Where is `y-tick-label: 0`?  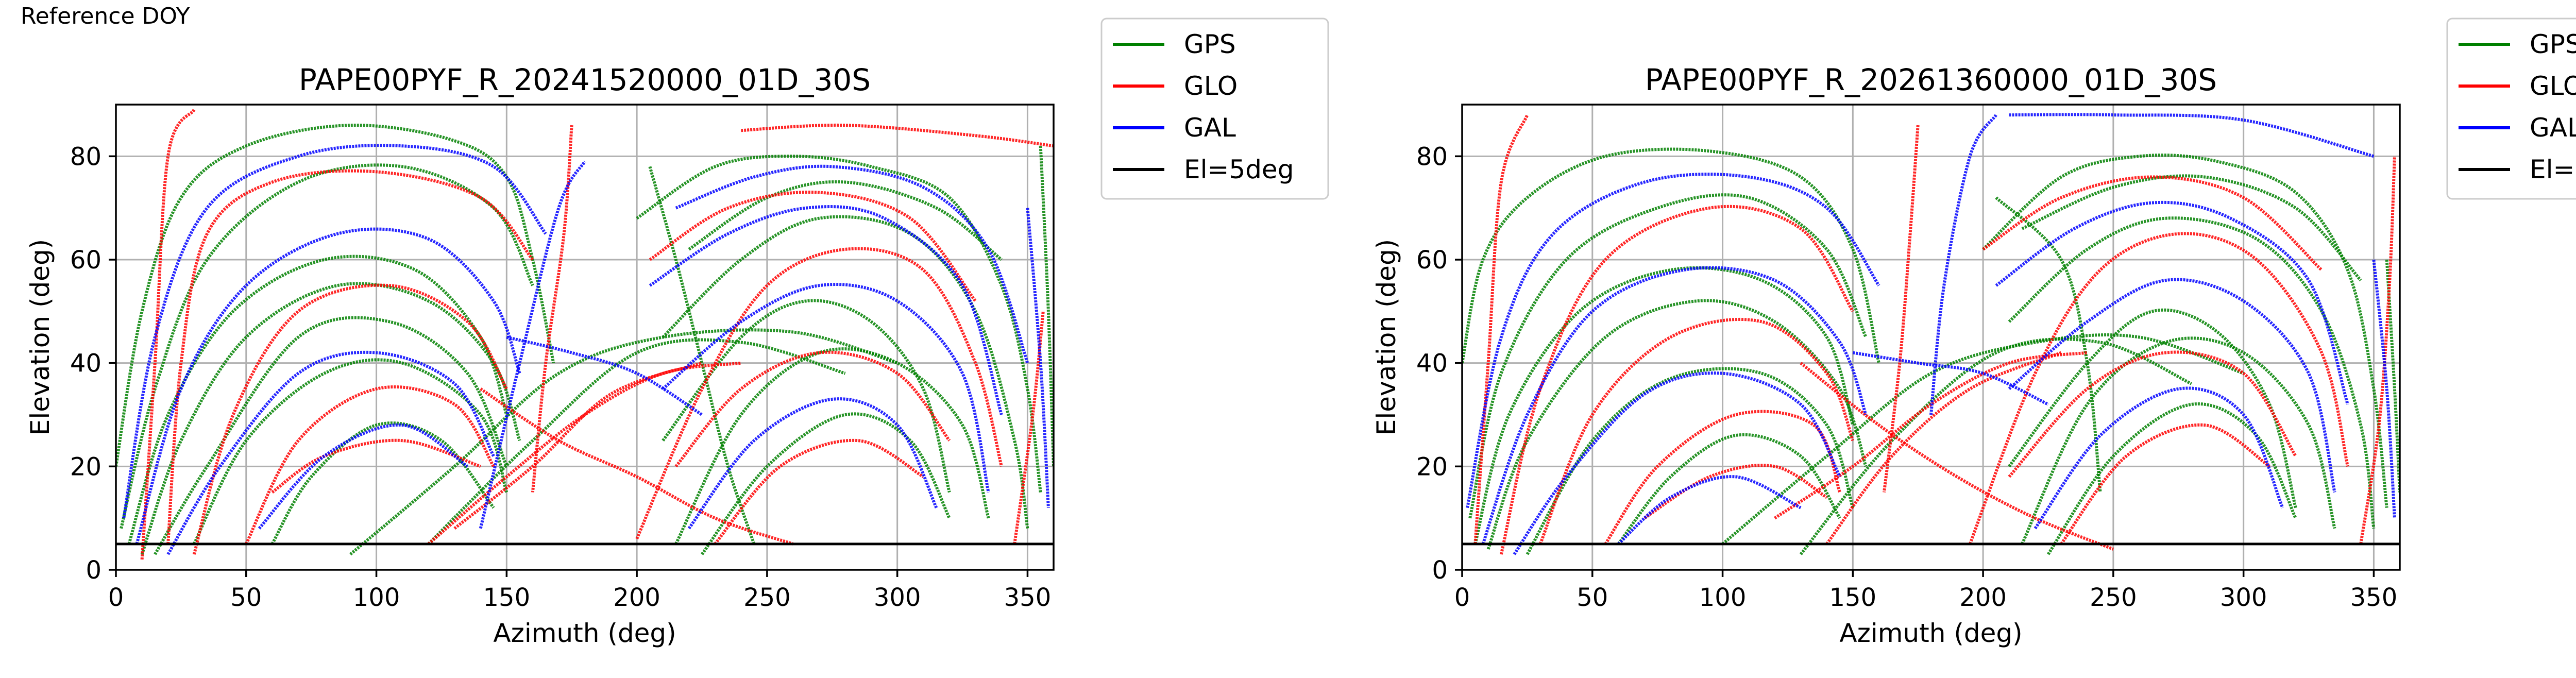 y-tick-label: 0 is located at coordinates (1440, 570).